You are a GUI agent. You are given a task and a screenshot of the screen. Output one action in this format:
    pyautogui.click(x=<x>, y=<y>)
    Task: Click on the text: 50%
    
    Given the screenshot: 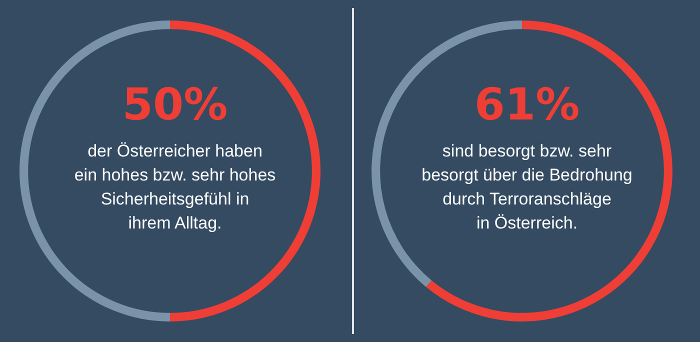 What is the action you would take?
    pyautogui.click(x=175, y=105)
    